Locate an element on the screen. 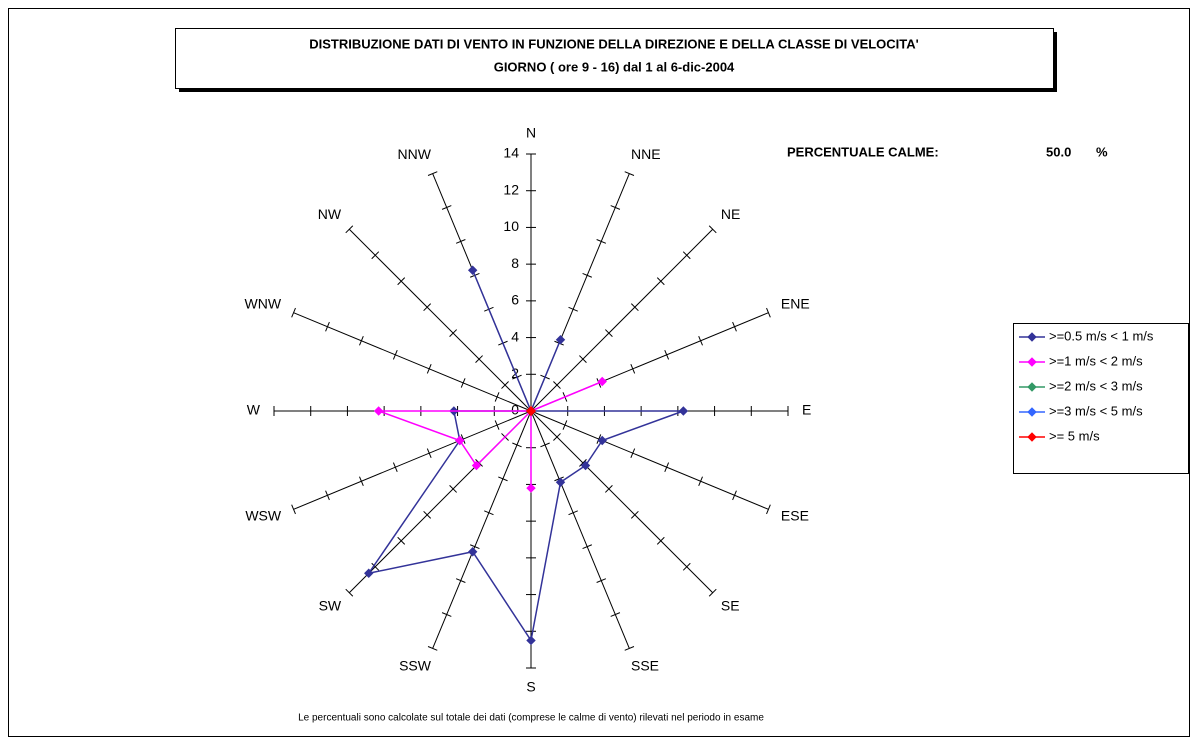  r-tick-label: 10 is located at coordinates (511, 226).